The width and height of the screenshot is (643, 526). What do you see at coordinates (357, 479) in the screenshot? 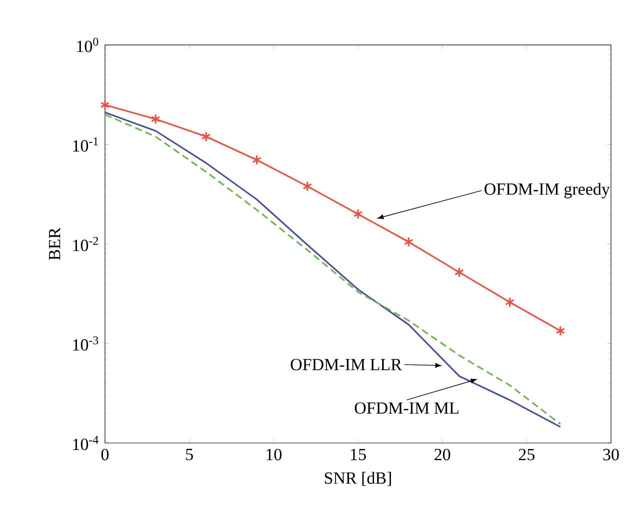
I see `x-axis-title: SNR [dB]` at bounding box center [357, 479].